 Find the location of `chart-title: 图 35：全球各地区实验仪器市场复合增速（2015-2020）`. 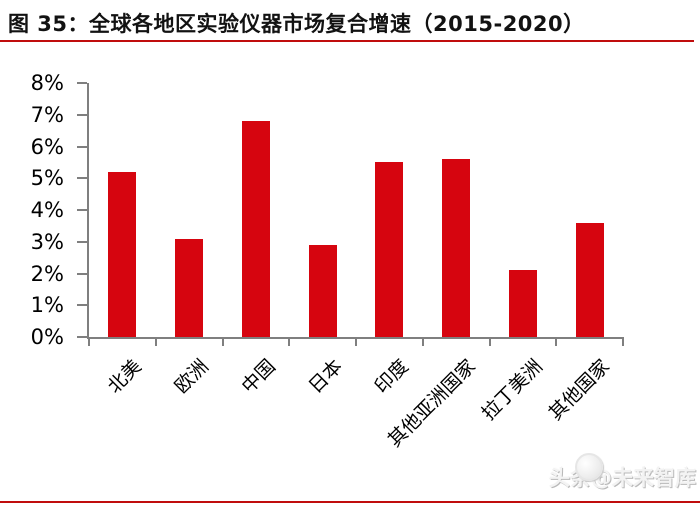

chart-title: 图 35：全球各地区实验仪器市场复合增速（2015-2020） is located at coordinates (296, 24).